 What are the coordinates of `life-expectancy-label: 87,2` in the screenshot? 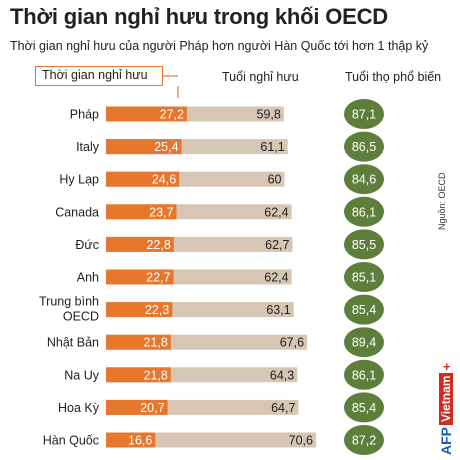 It's located at (364, 441).